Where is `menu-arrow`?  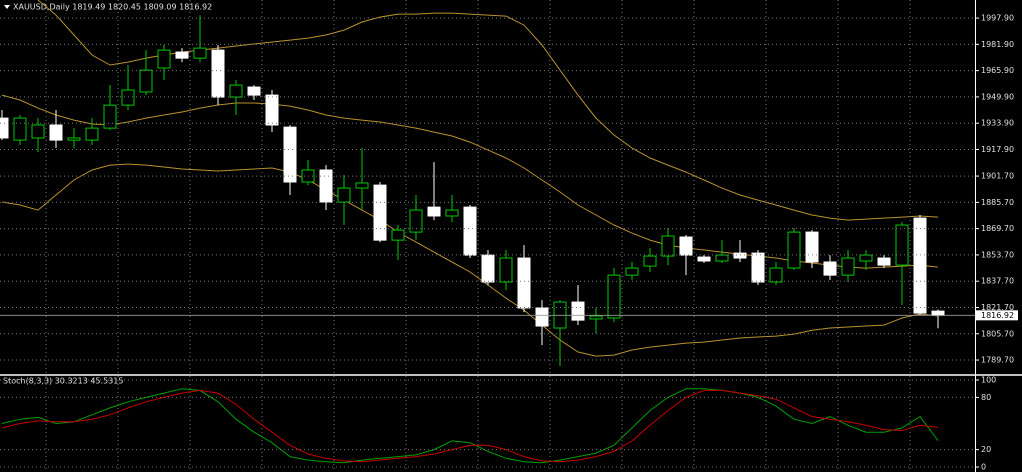
menu-arrow is located at coordinates (7, 7).